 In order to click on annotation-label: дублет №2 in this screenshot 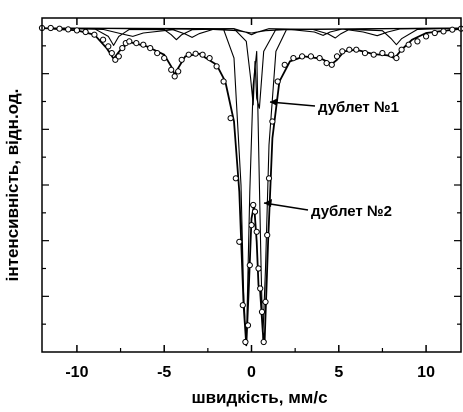, I will do `click(351, 211)`.